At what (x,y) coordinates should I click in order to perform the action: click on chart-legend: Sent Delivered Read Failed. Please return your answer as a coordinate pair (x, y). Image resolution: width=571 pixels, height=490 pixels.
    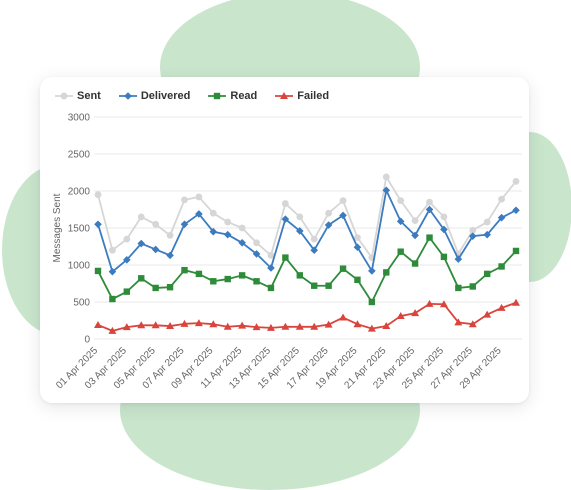
    Looking at the image, I should click on (192, 96).